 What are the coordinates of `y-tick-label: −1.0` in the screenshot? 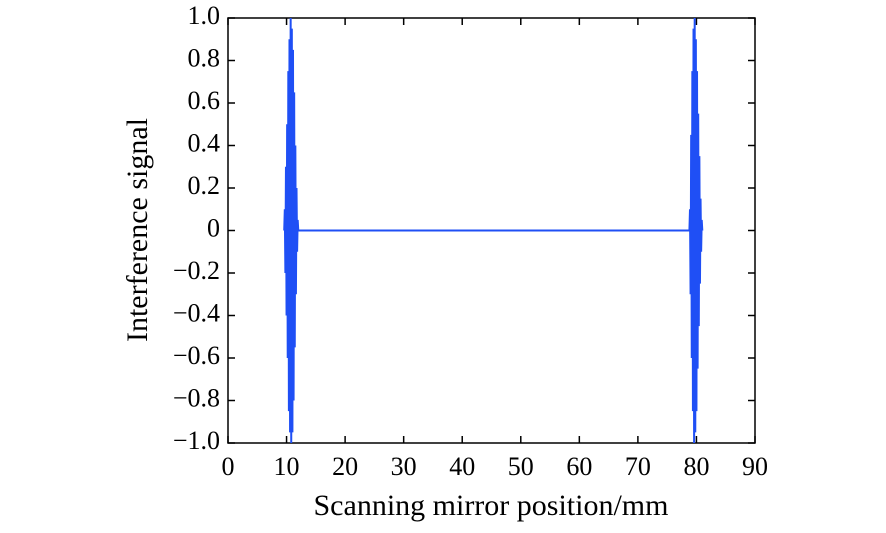 It's located at (196, 440).